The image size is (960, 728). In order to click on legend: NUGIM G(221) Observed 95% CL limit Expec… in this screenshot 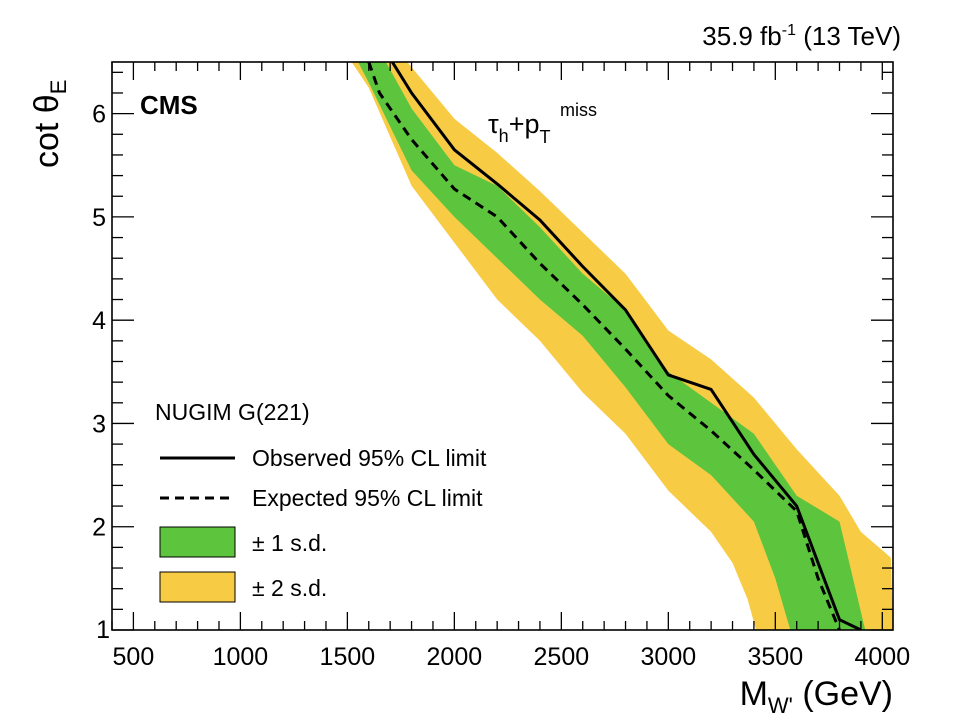, I will do `click(321, 501)`.